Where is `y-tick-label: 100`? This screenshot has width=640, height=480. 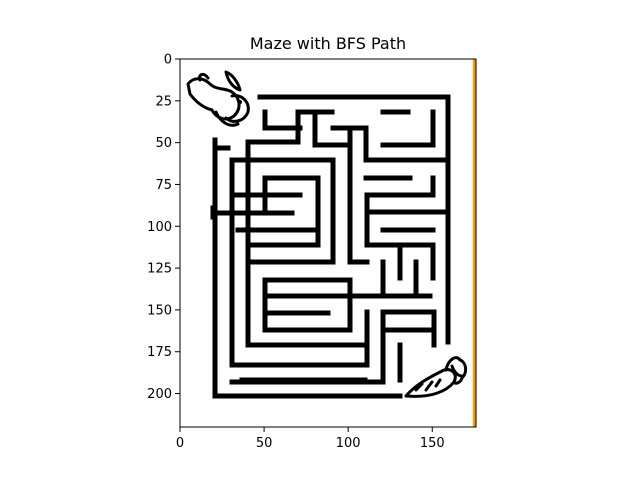
y-tick-label: 100 is located at coordinates (159, 227).